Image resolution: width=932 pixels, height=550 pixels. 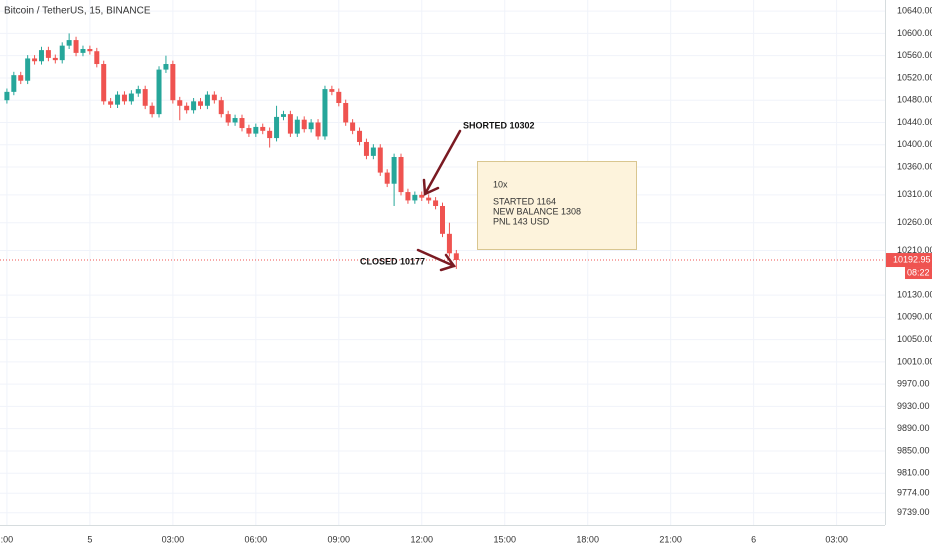 What do you see at coordinates (836, 539) in the screenshot?
I see `x-tick-label: 03:00` at bounding box center [836, 539].